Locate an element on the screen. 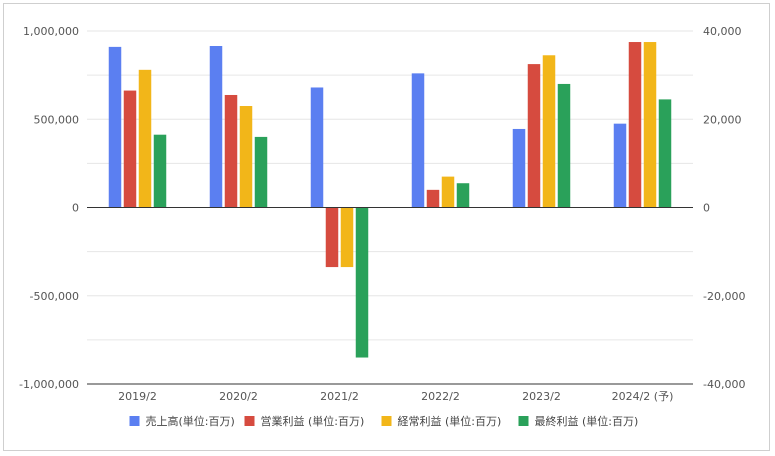  left-tick-label: 500,000 is located at coordinates (57, 119).